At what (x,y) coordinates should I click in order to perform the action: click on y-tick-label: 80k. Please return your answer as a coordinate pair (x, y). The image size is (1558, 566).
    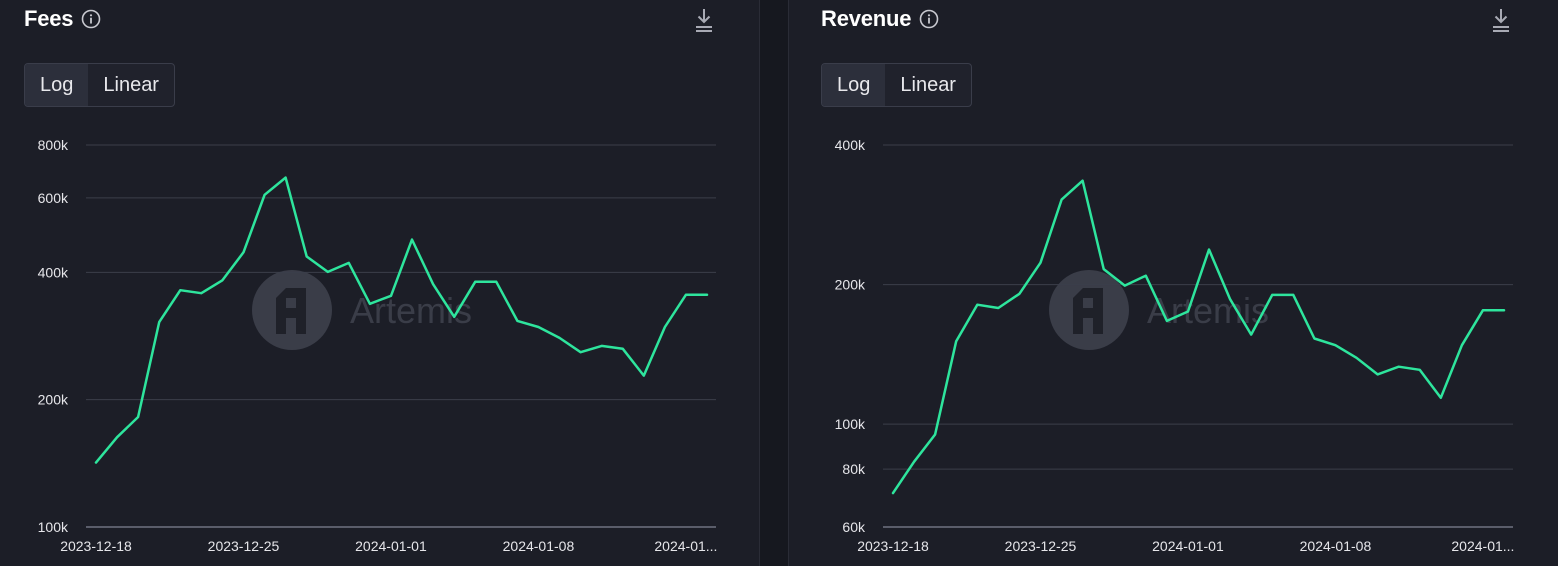
    Looking at the image, I should click on (854, 469).